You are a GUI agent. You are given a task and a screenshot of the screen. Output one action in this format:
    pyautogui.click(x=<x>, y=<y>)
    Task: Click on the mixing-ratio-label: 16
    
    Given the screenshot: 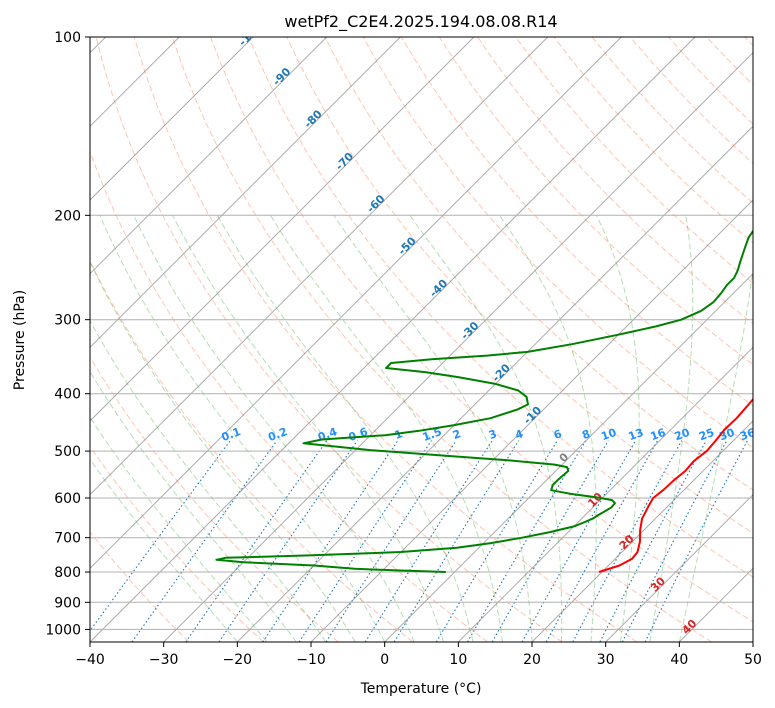 What is the action you would take?
    pyautogui.click(x=658, y=435)
    